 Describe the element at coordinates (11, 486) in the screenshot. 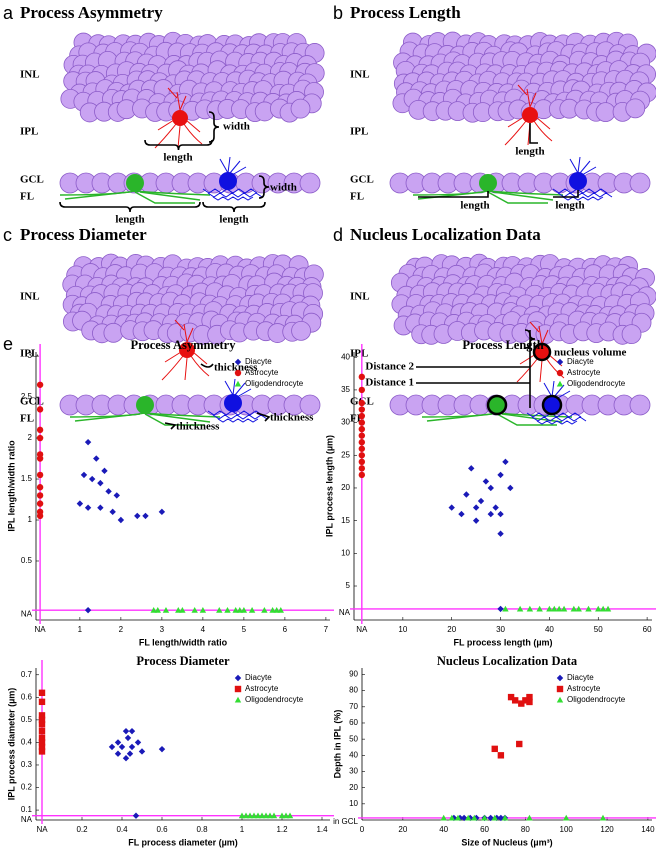

I see `y-axis-label: IPL length/width ratio` at that location.